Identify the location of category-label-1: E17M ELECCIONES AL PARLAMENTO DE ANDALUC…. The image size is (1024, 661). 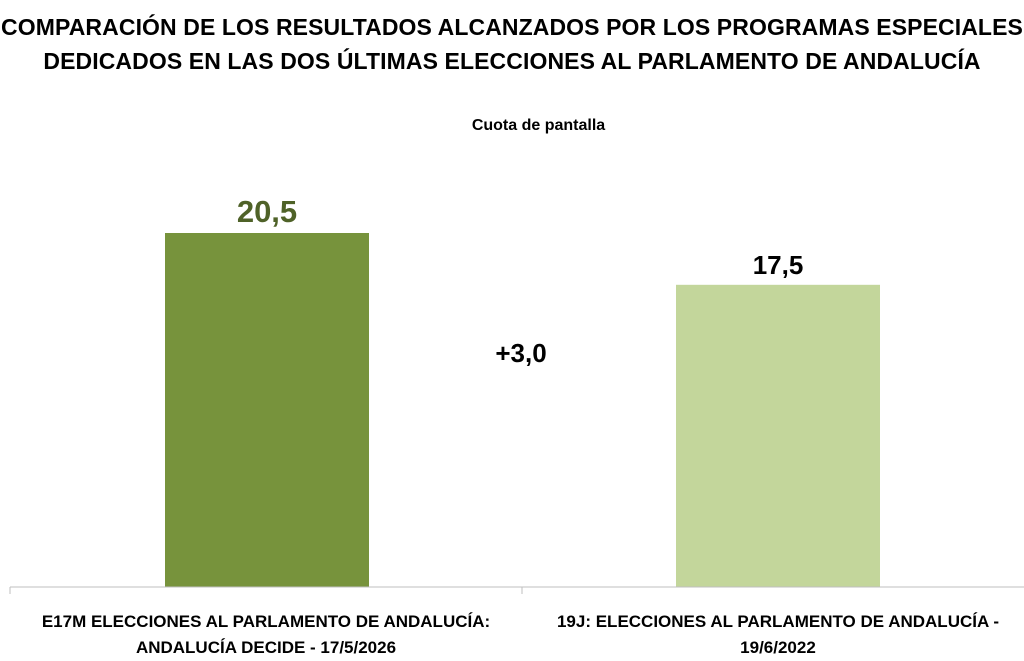
(266, 634).